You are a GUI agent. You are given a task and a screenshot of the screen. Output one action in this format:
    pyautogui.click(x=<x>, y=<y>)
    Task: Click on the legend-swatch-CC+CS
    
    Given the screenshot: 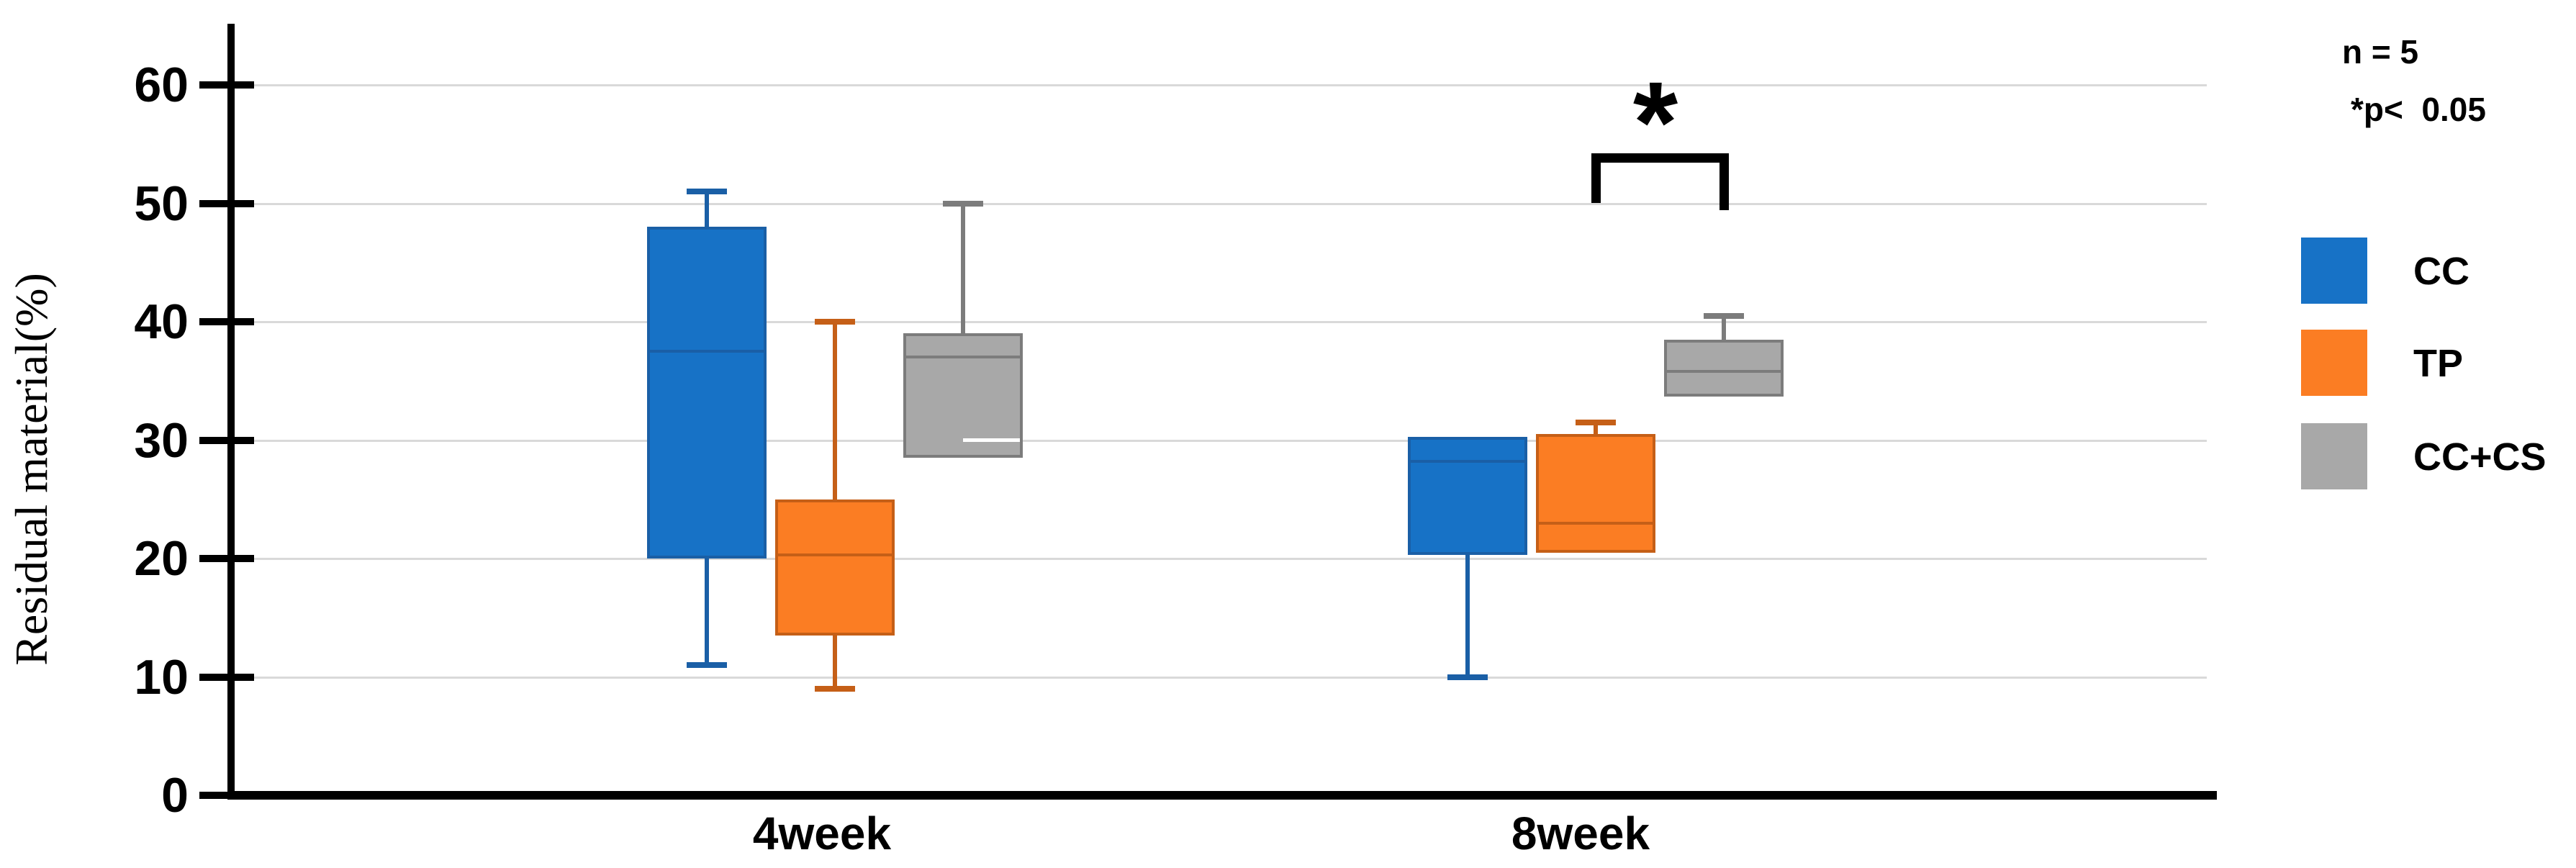 What is the action you would take?
    pyautogui.click(x=2334, y=456)
    